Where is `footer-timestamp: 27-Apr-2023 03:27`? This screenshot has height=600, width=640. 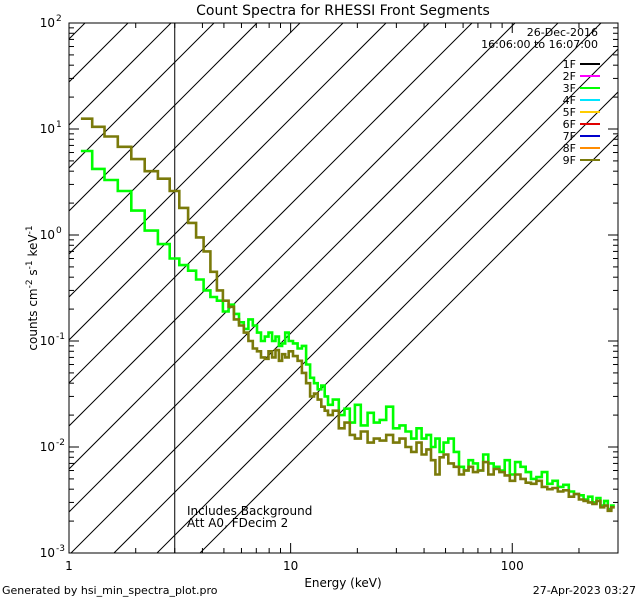
footer-timestamp: 27-Apr-2023 03:27 is located at coordinates (584, 590).